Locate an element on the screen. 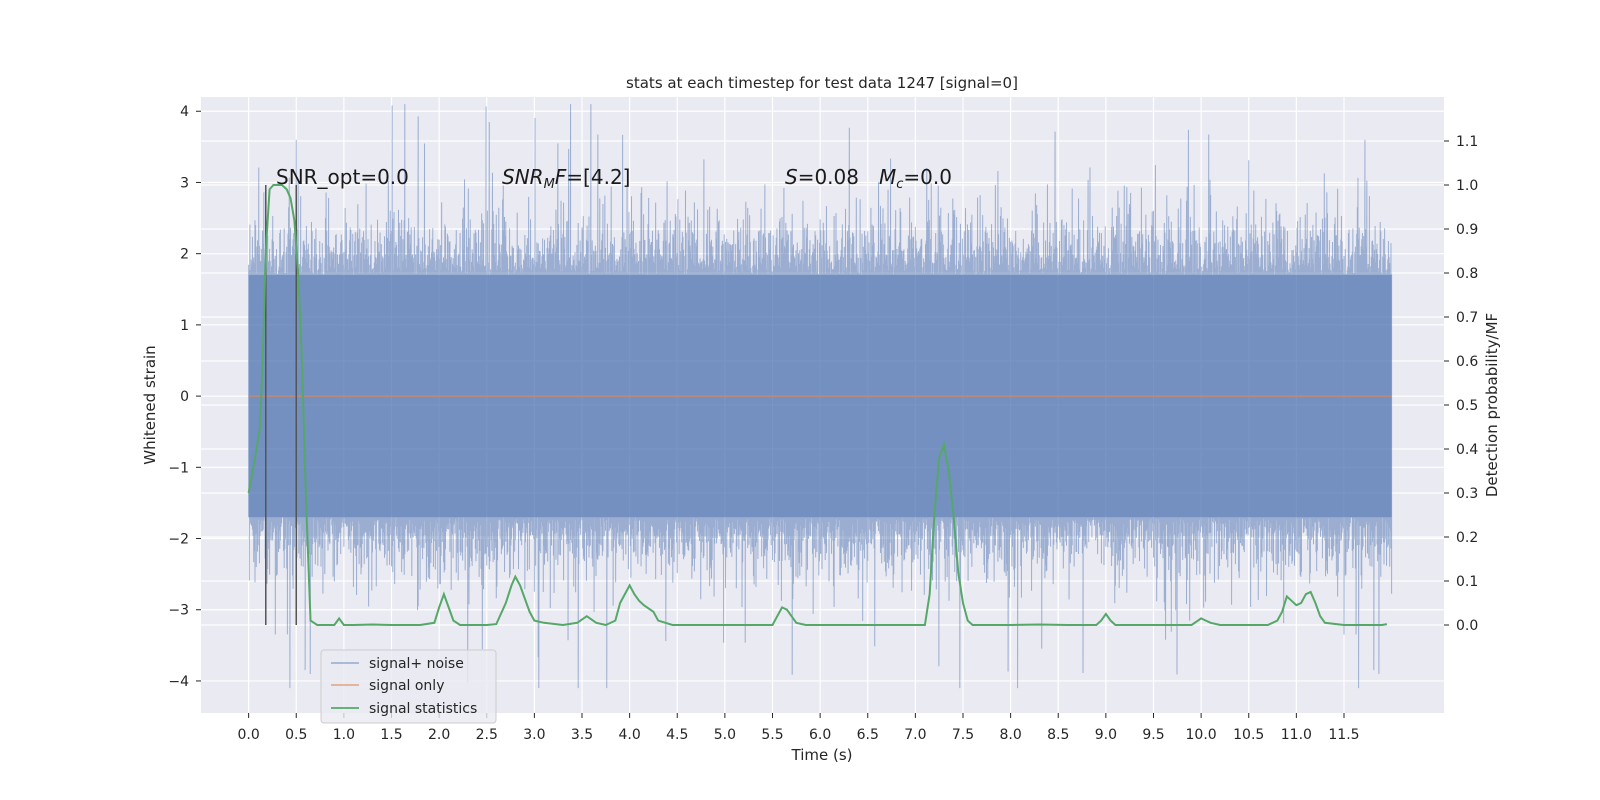  annotation-snr-opt: SNR_opt=0.0 is located at coordinates (342, 177).